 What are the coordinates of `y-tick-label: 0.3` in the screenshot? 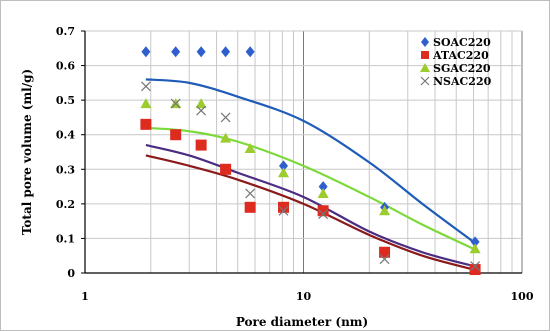 It's located at (65, 169).